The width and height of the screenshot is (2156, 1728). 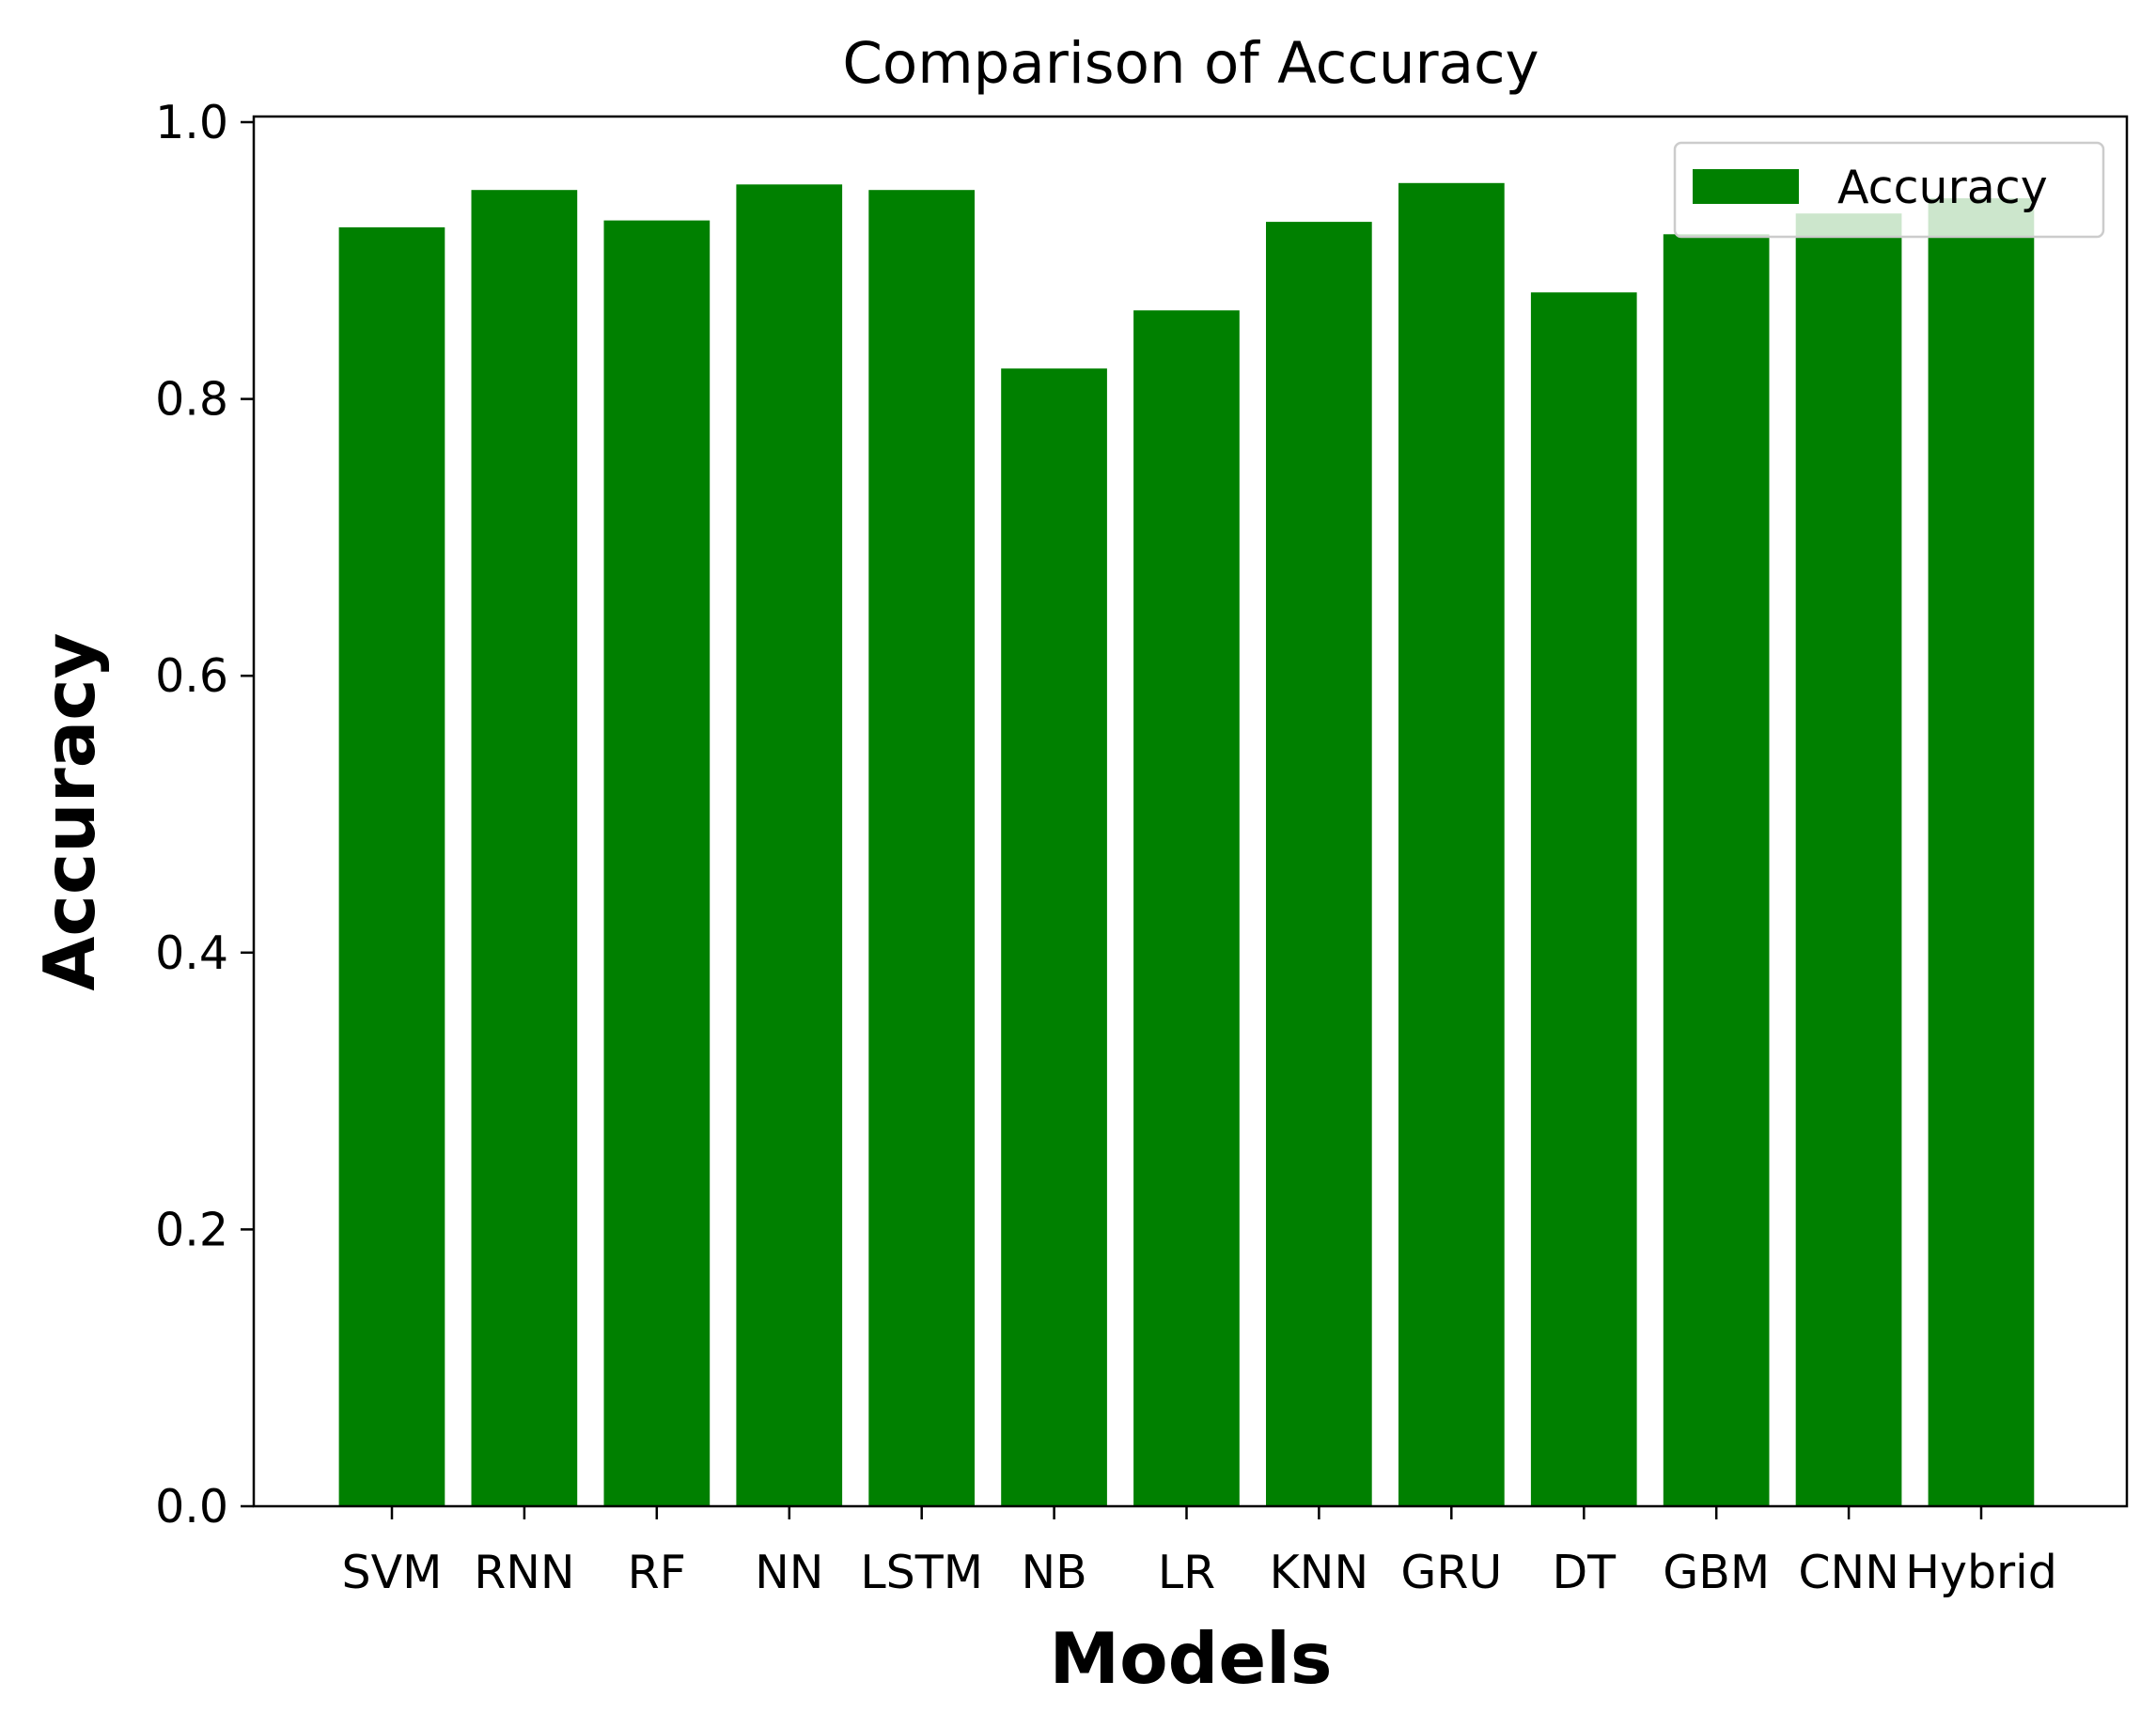 I want to click on x-tick-label: GBM, so click(x=1717, y=1573).